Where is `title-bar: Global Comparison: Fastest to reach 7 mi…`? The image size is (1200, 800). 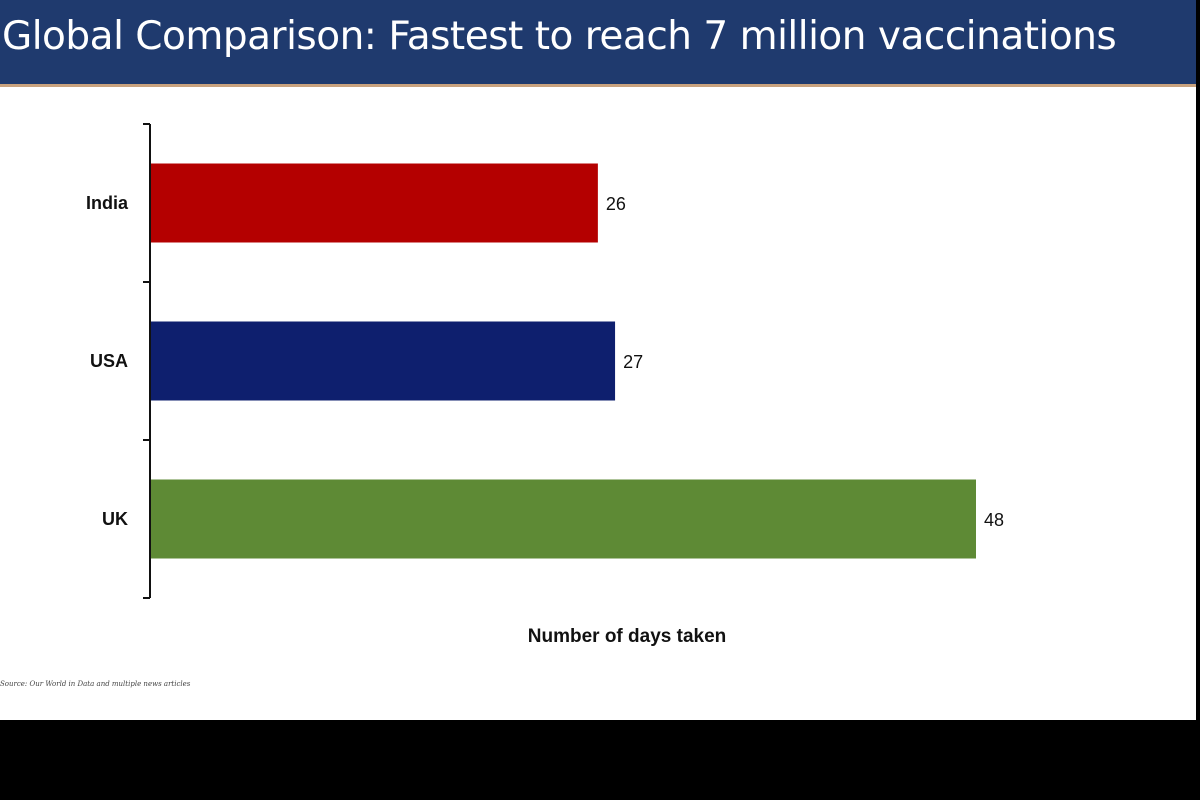 title-bar: Global Comparison: Fastest to reach 7 mi… is located at coordinates (598, 43).